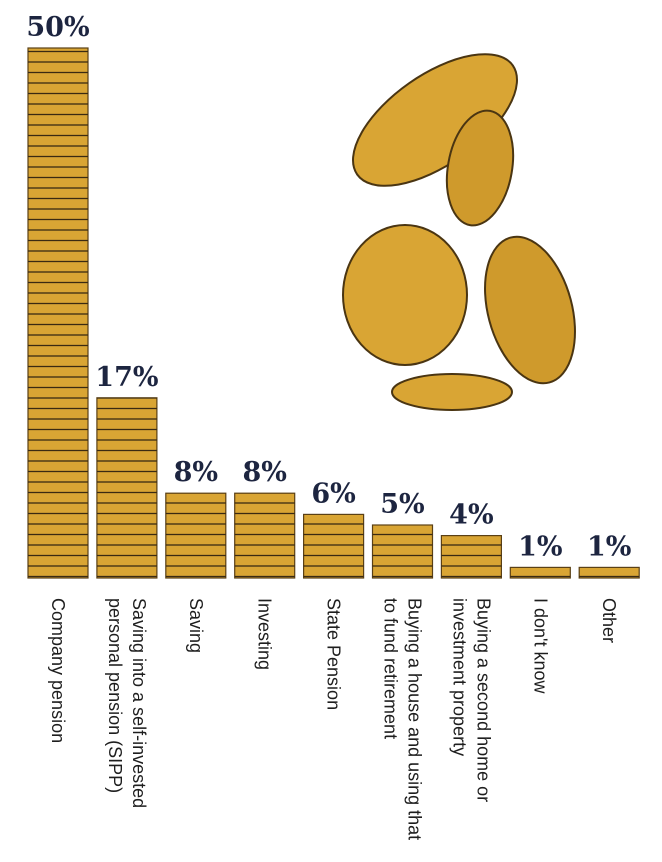  What do you see at coordinates (459, 232) in the screenshot?
I see `coins-illustration` at bounding box center [459, 232].